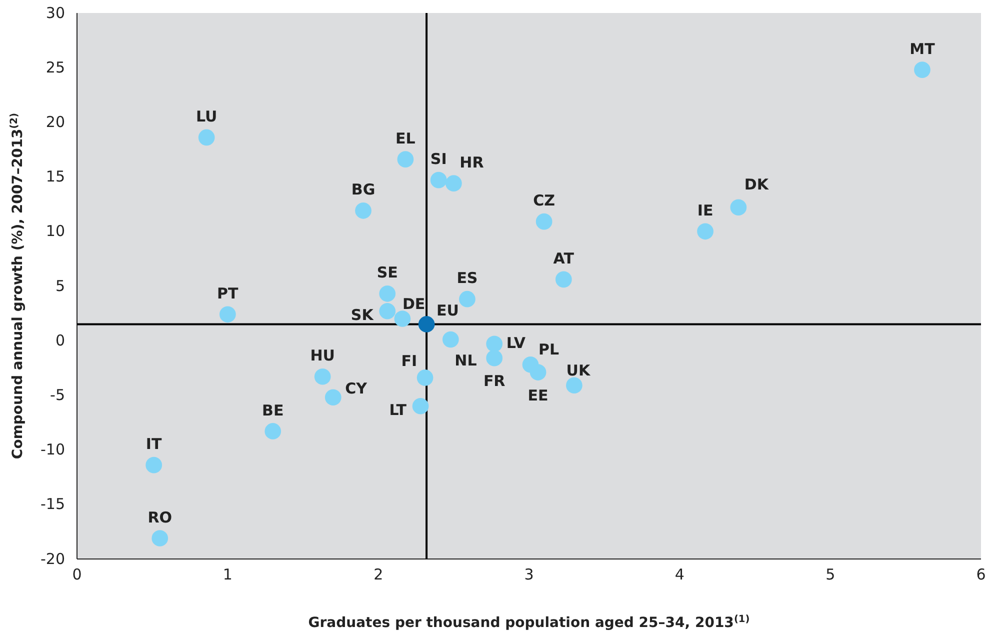  I want to click on series-label: BG, so click(363, 189).